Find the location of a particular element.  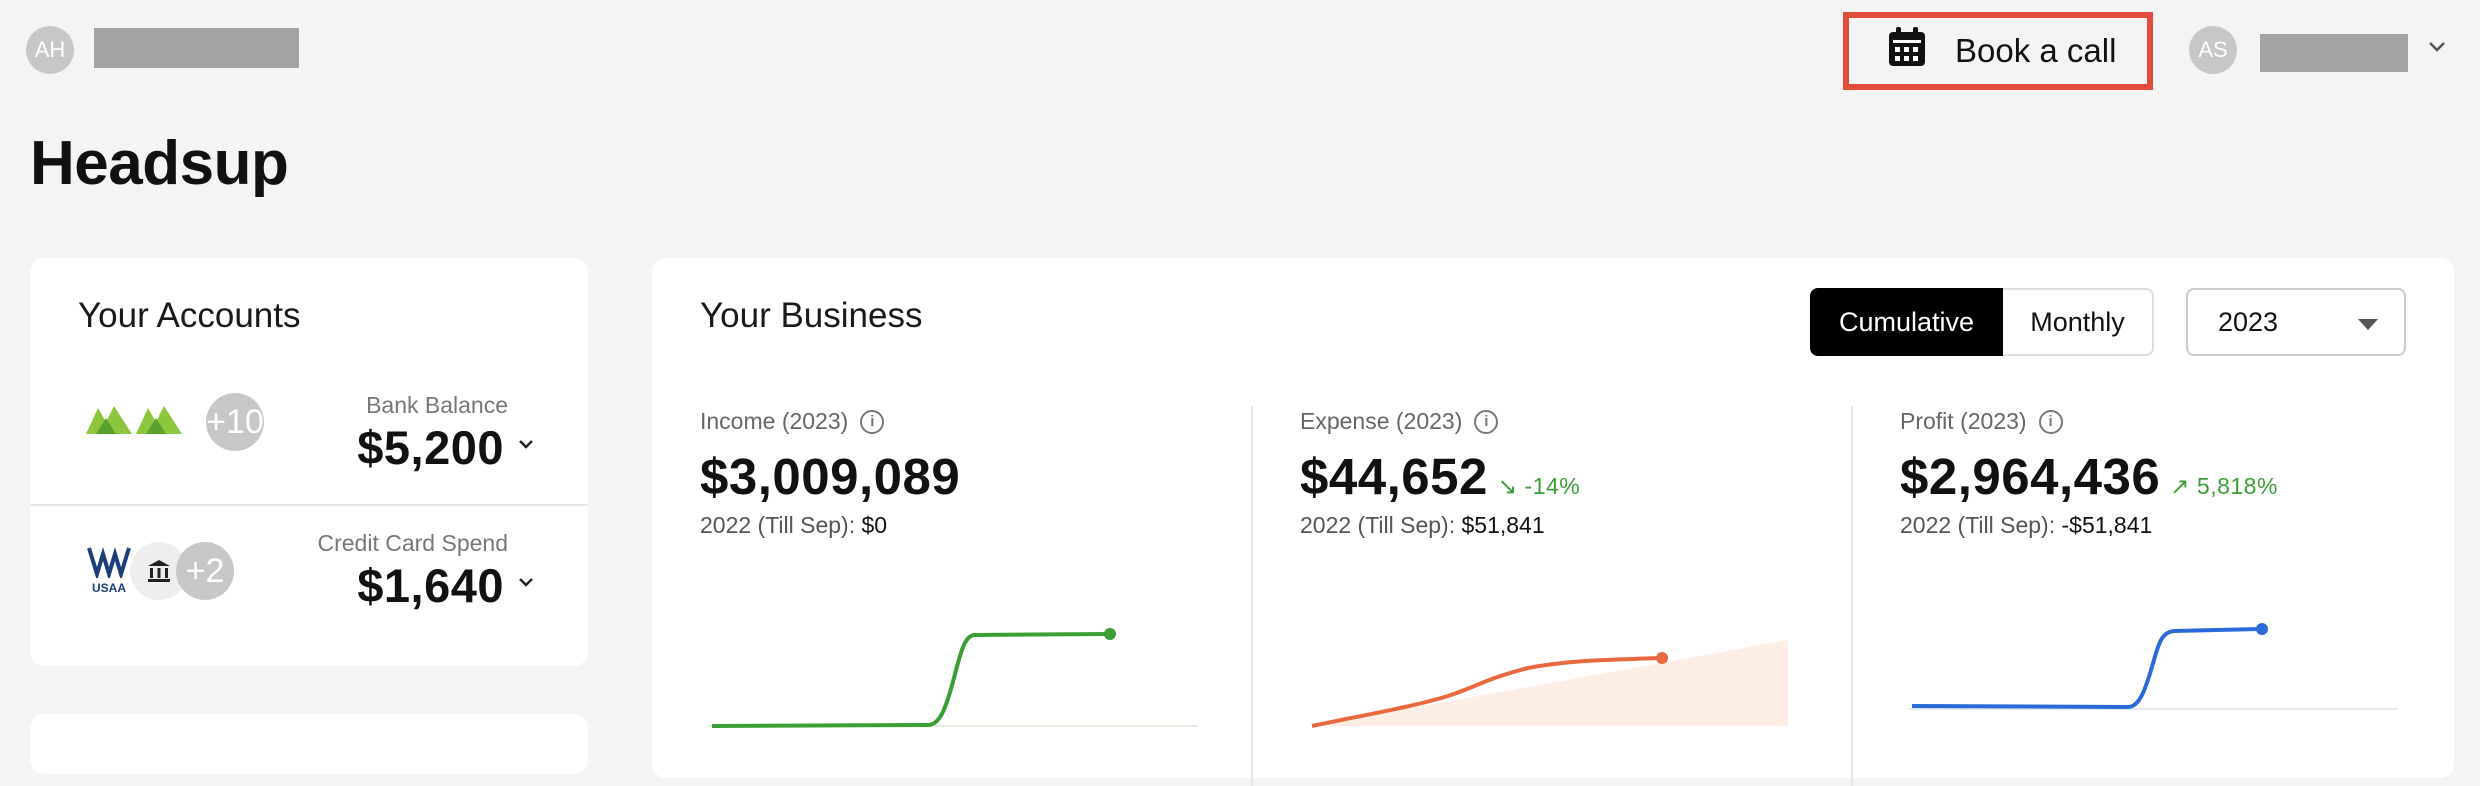

income-value-row: $3,009,089 is located at coordinates (960, 476).